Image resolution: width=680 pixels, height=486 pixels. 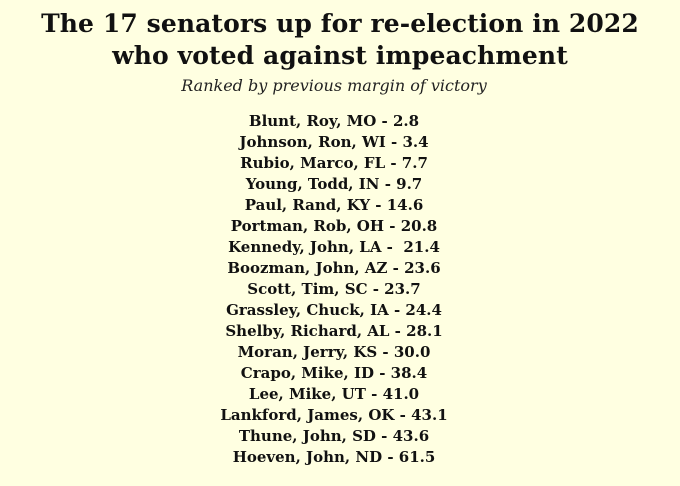 I want to click on title-line-2: who voted against impeachment, so click(x=340, y=55).